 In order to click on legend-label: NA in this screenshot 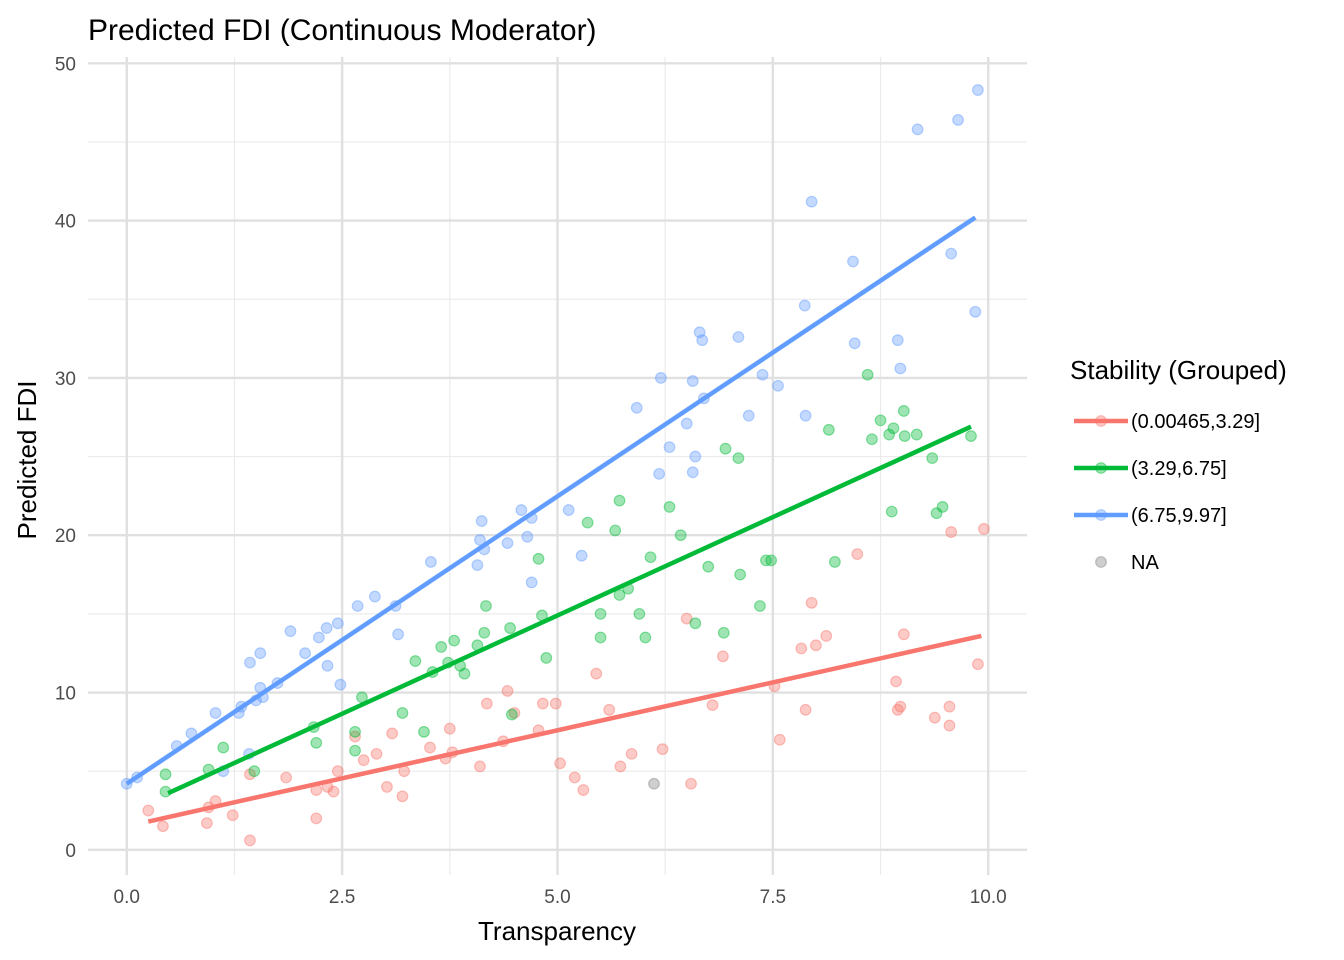, I will do `click(1145, 563)`.